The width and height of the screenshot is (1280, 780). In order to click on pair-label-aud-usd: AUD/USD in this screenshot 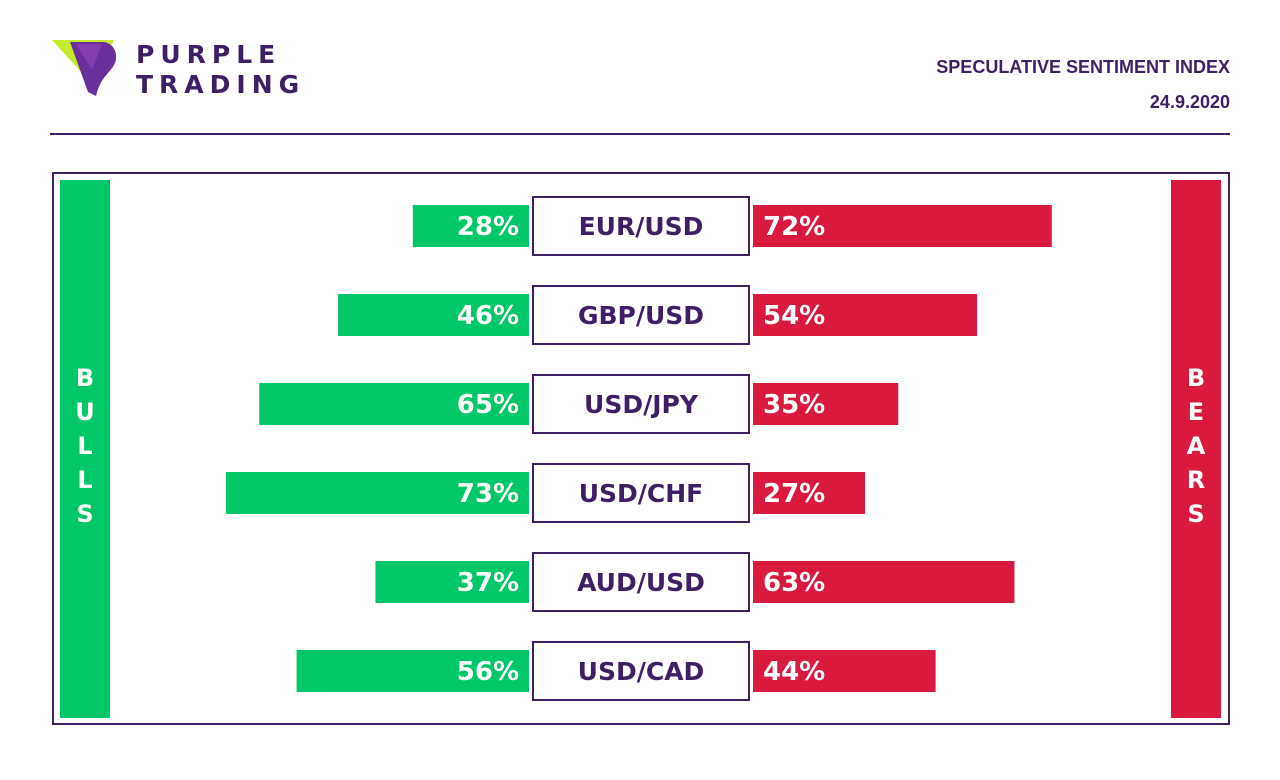, I will do `click(641, 582)`.